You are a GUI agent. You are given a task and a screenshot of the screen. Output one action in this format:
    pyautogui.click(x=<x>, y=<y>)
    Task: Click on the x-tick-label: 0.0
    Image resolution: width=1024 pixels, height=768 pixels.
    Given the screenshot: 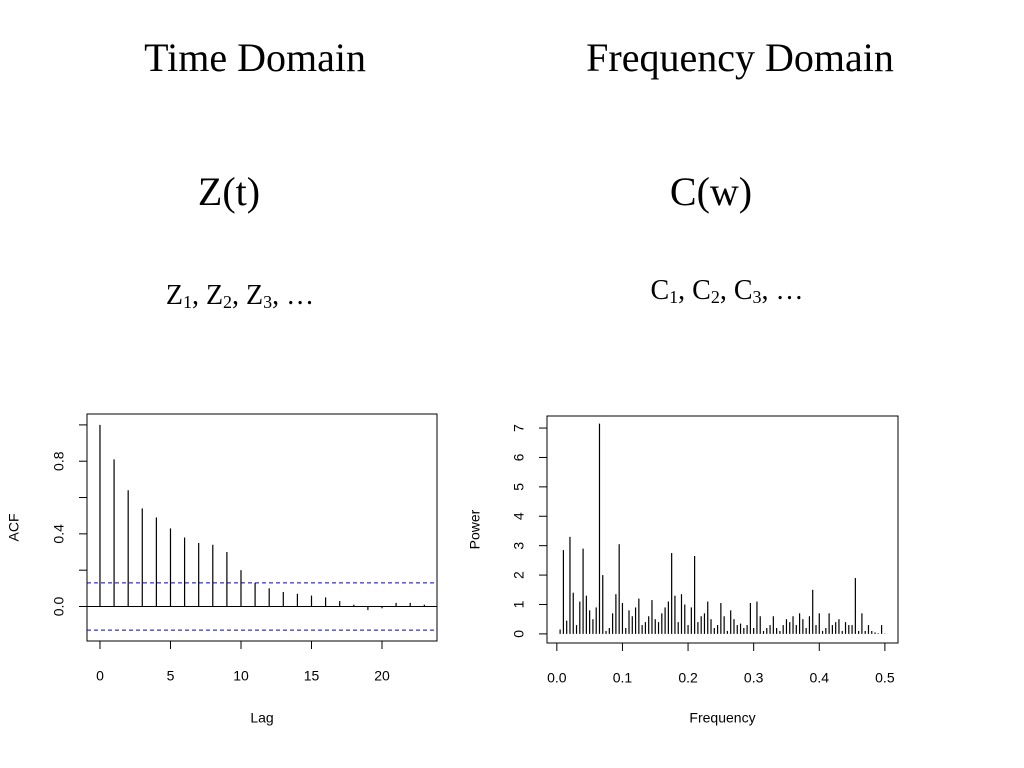 What is the action you would take?
    pyautogui.click(x=557, y=678)
    